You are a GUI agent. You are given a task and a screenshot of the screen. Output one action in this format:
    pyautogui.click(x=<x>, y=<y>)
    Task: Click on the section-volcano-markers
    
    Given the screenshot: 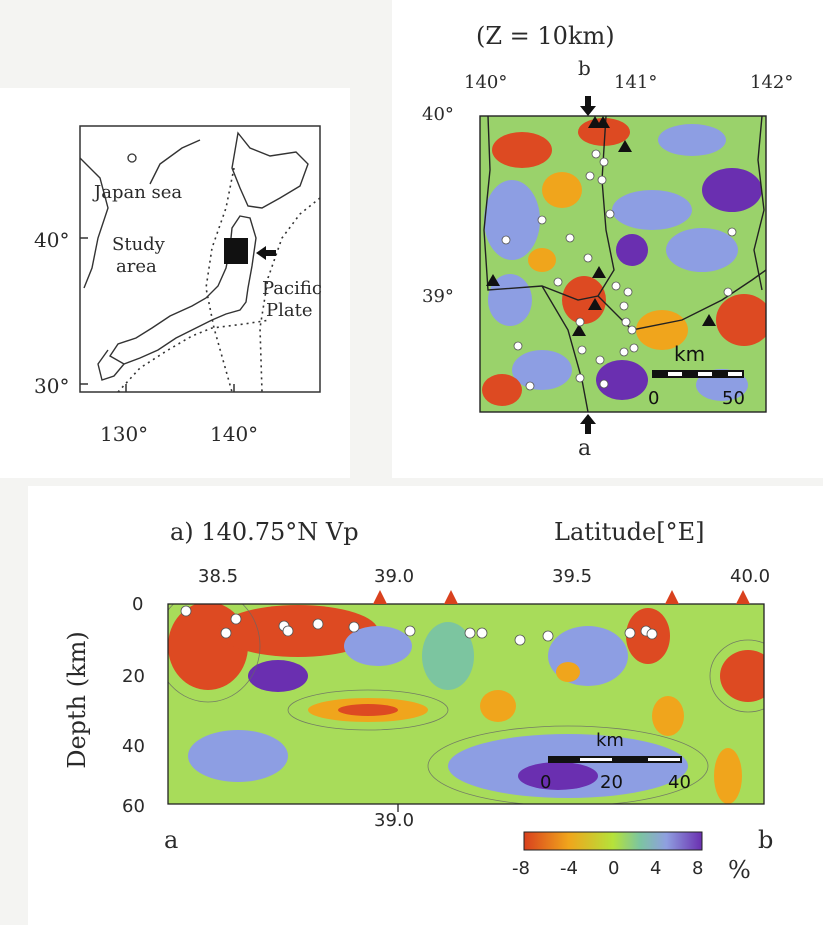 What is the action you would take?
    pyautogui.click(x=561, y=597)
    